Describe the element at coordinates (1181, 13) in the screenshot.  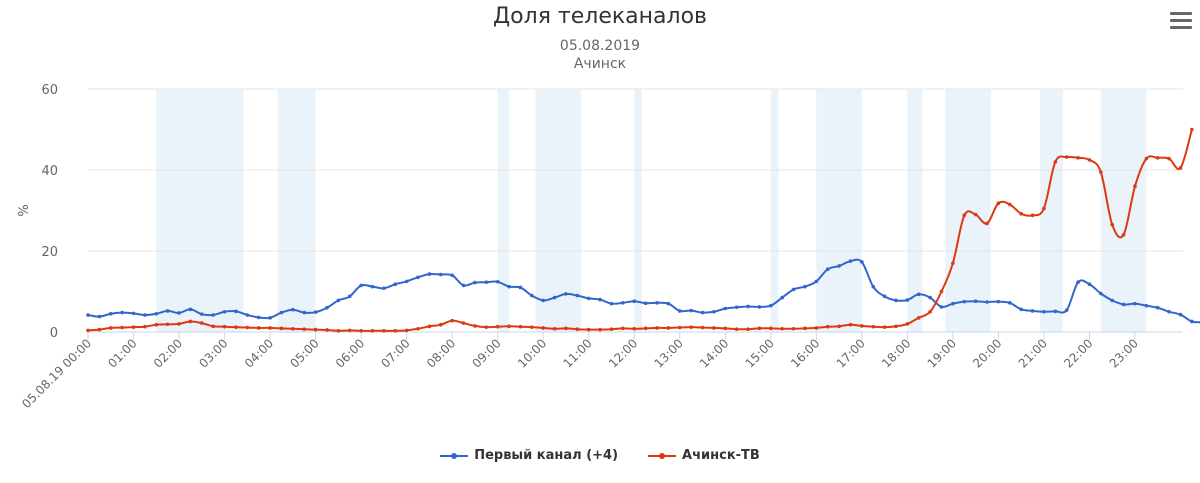
I see `menu-bar` at that location.